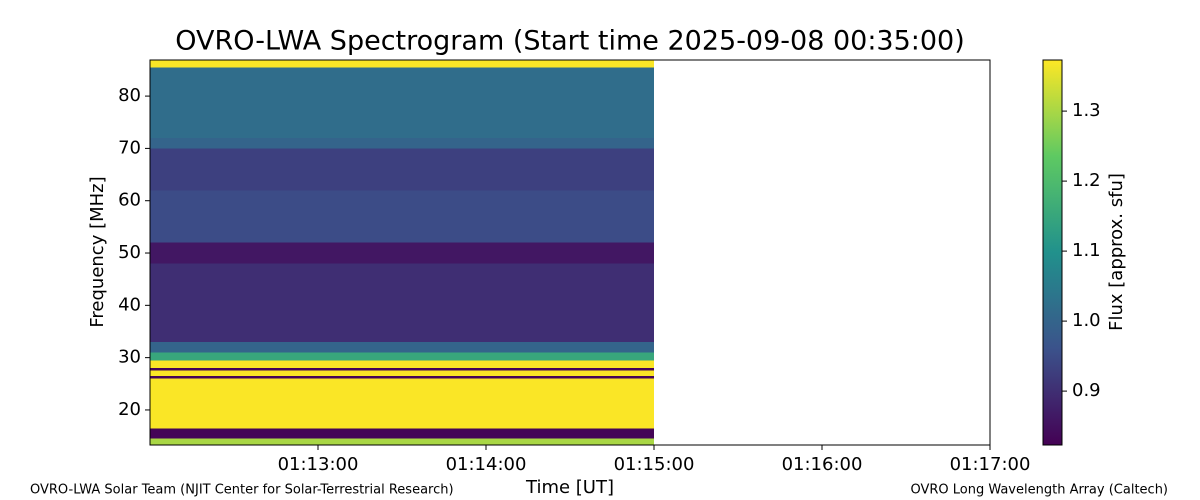  I want to click on x-tick-label: 01:13:00, so click(318, 464).